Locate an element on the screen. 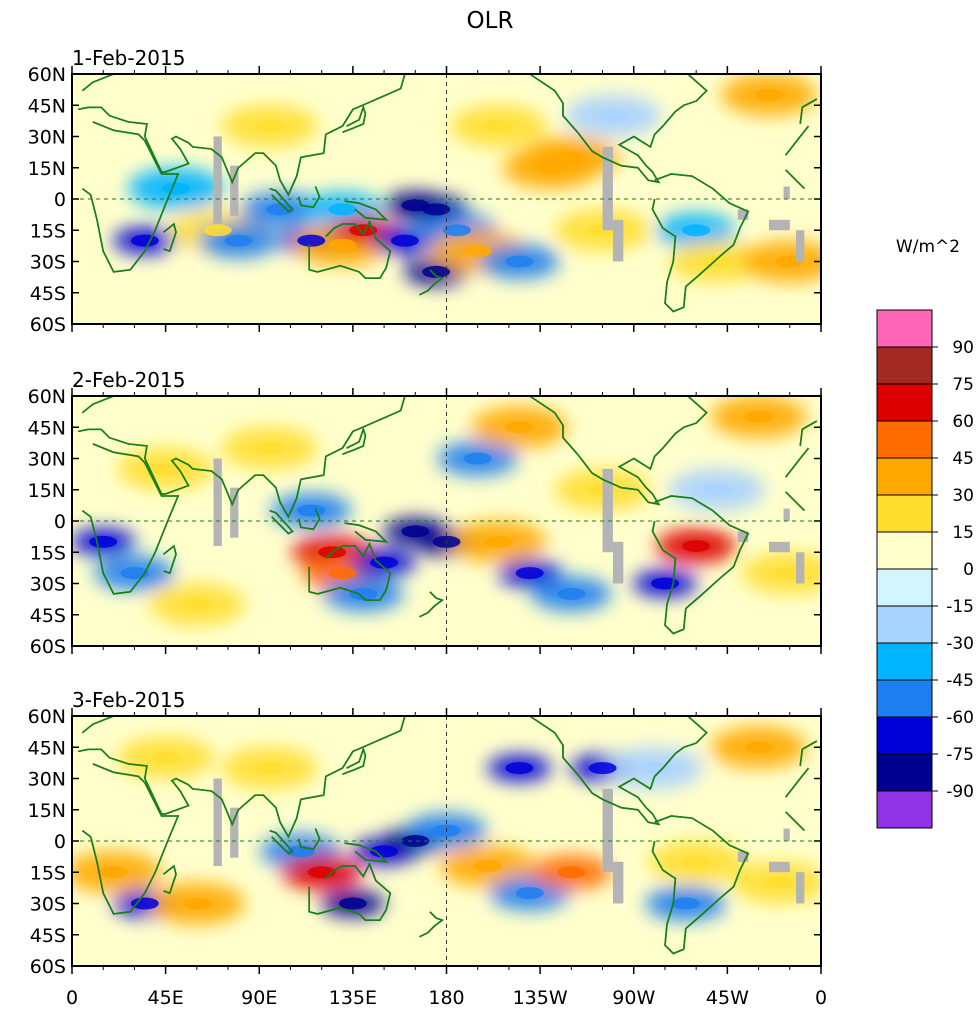 The width and height of the screenshot is (980, 1014). colorbar-label: -90 is located at coordinates (960, 792).